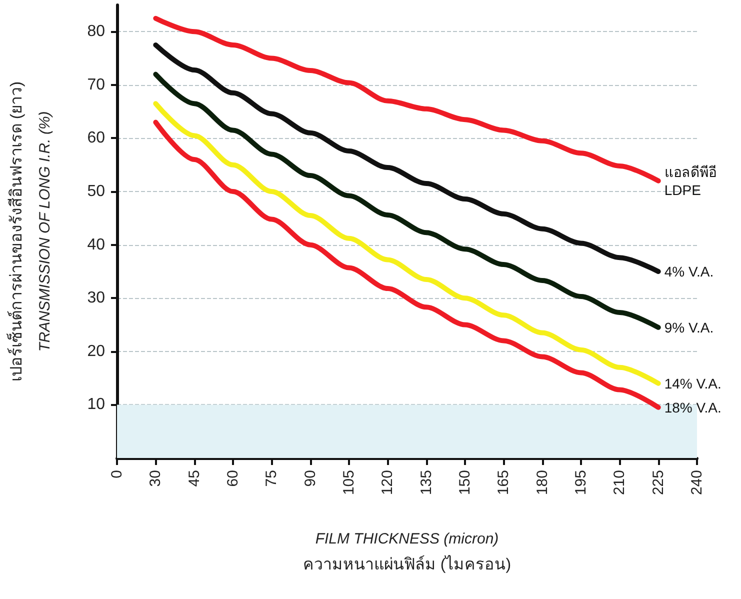 Image resolution: width=741 pixels, height=599 pixels. What do you see at coordinates (96, 245) in the screenshot?
I see `y-tick-label: 40` at bounding box center [96, 245].